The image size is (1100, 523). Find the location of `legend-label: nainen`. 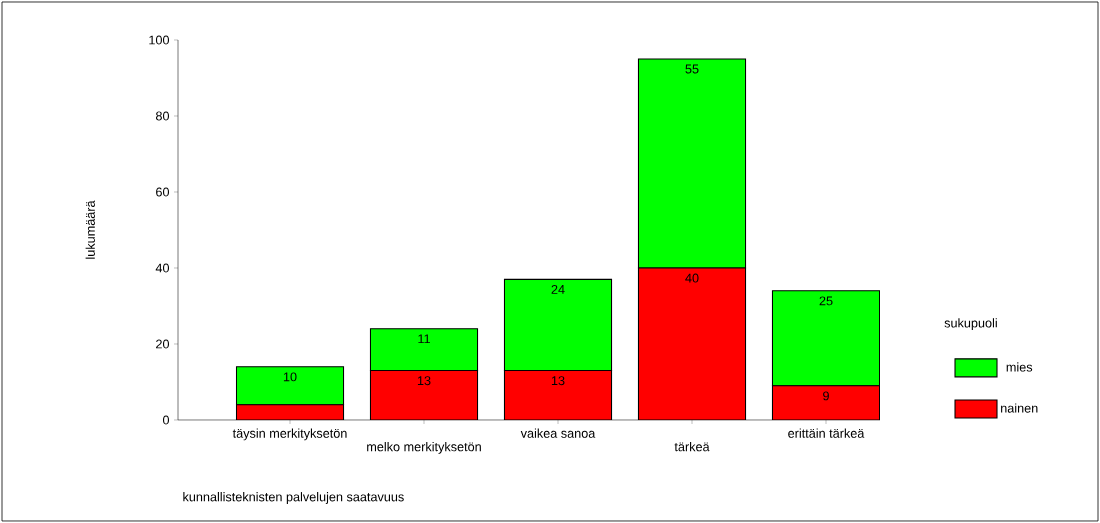

legend-label: nainen is located at coordinates (1019, 408).